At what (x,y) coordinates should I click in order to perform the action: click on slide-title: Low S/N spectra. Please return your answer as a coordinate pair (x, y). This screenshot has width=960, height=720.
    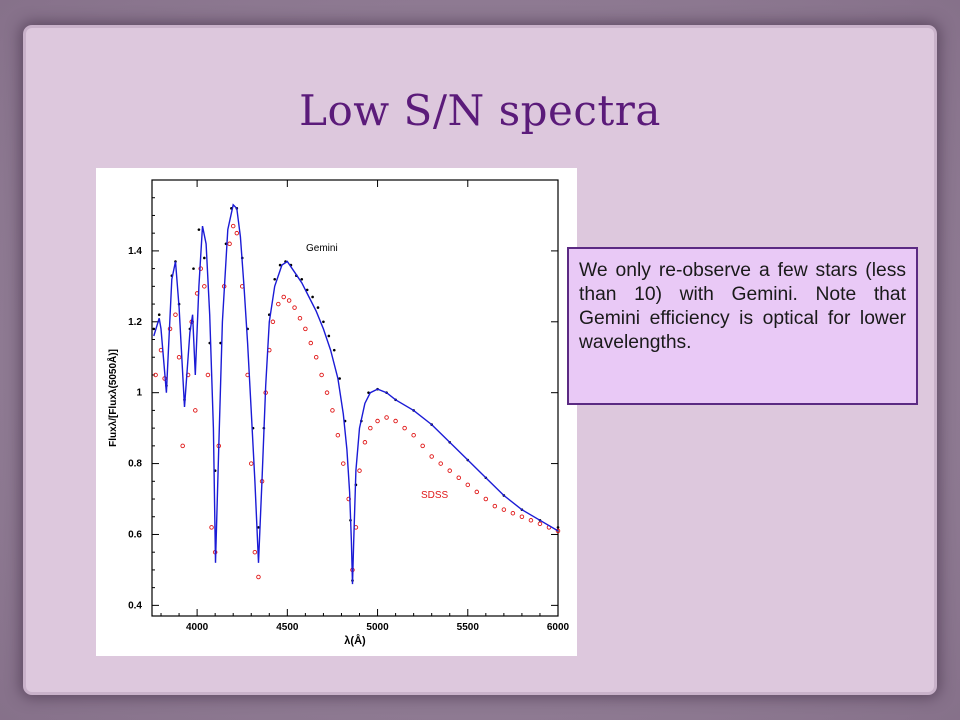
    Looking at the image, I should click on (480, 110).